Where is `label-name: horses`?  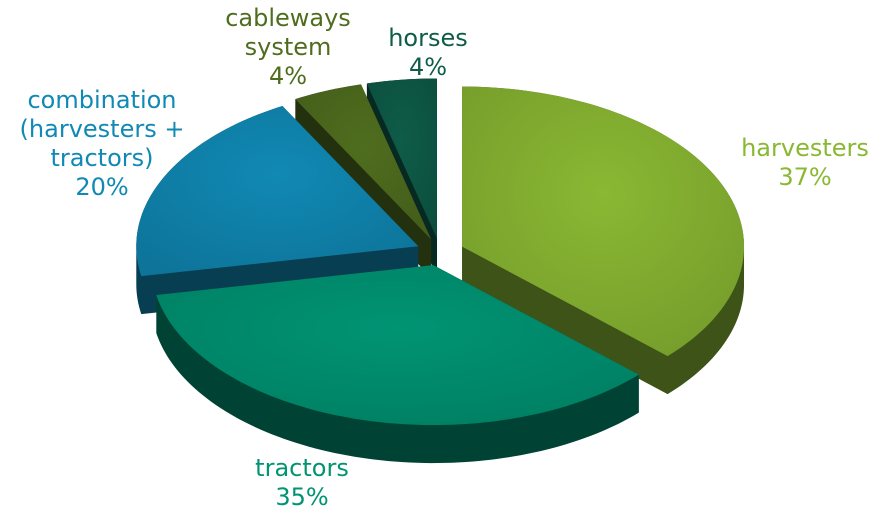
label-name: horses is located at coordinates (428, 38).